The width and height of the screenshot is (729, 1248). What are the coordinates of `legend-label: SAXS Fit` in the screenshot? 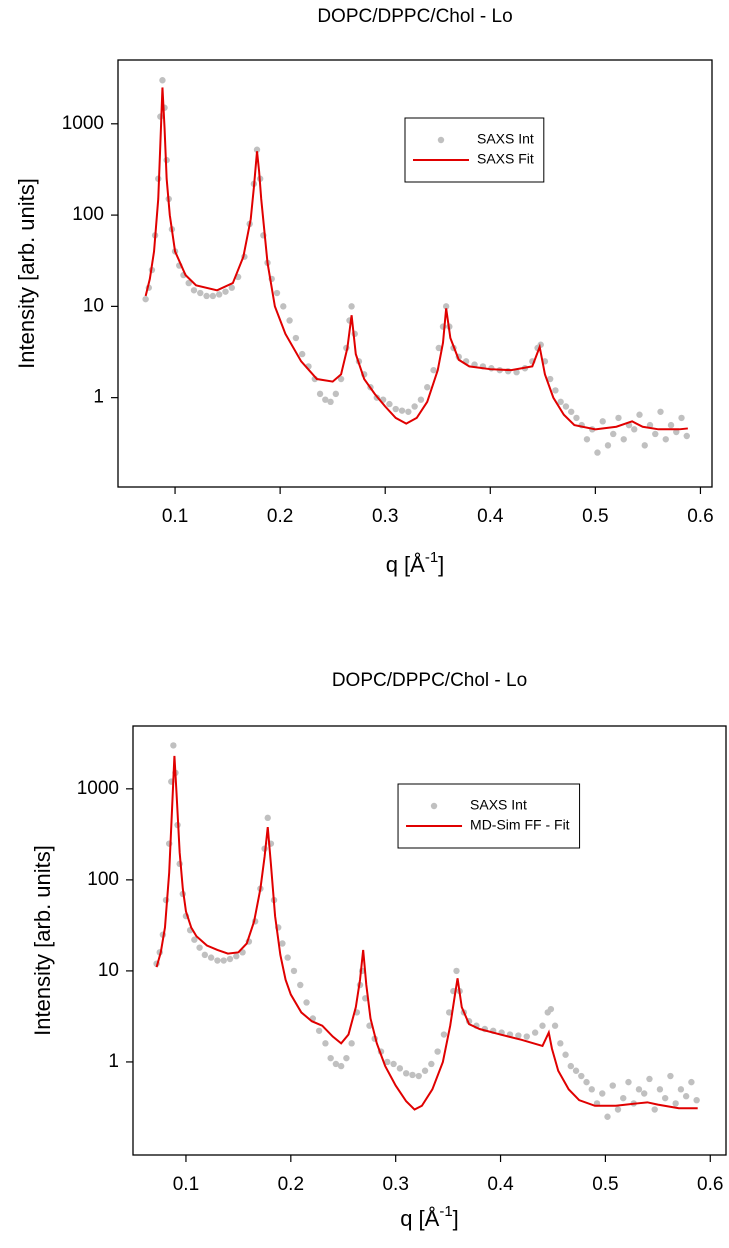 It's located at (505, 159).